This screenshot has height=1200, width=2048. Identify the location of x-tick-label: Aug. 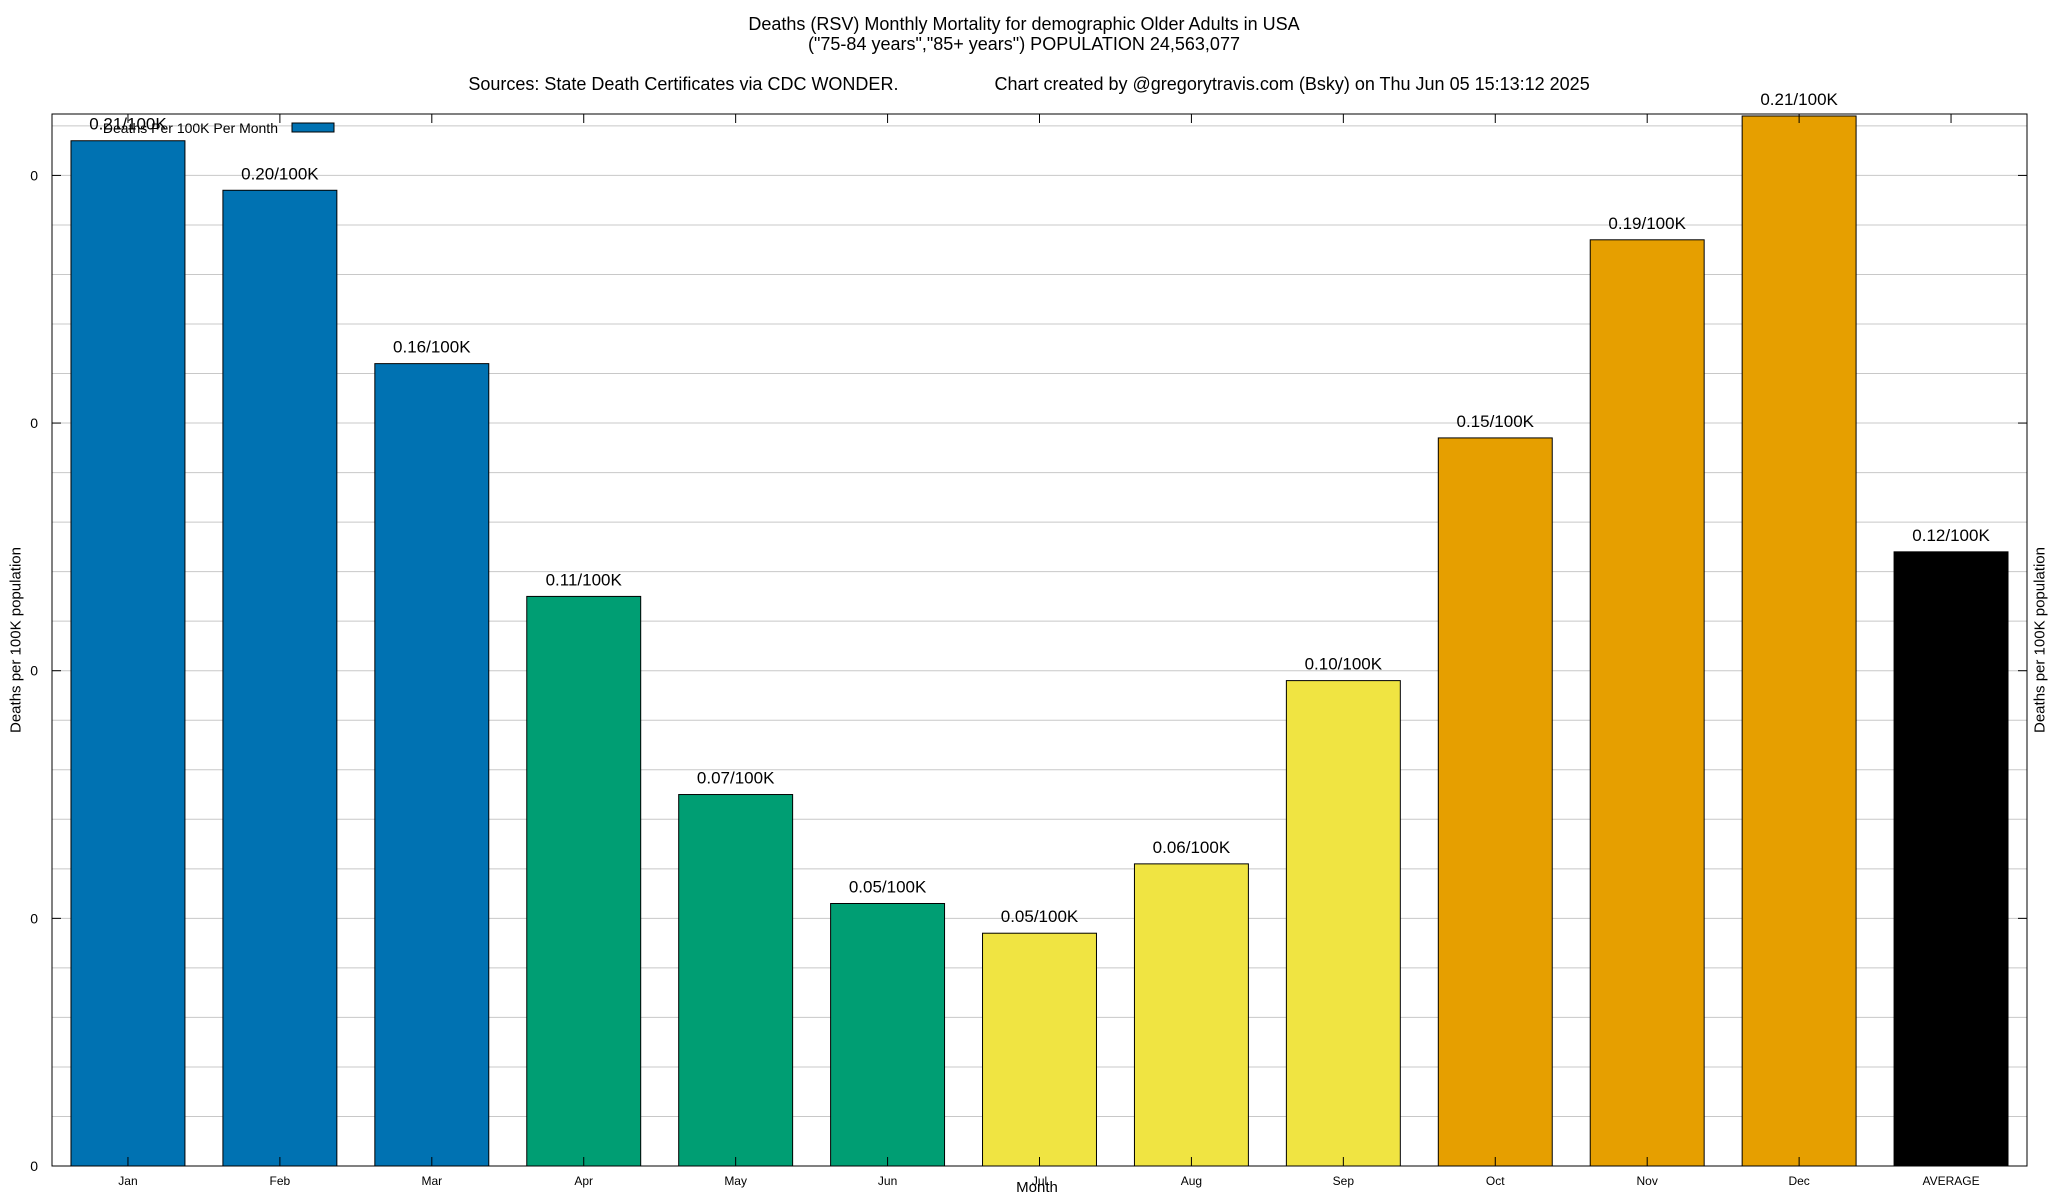
(1191, 1181).